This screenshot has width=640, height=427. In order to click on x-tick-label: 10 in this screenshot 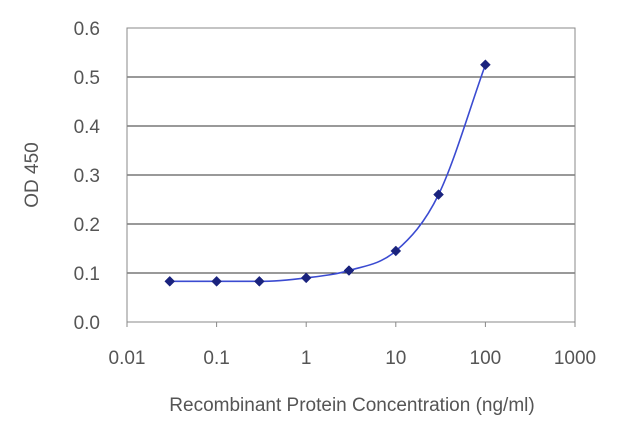, I will do `click(395, 358)`.